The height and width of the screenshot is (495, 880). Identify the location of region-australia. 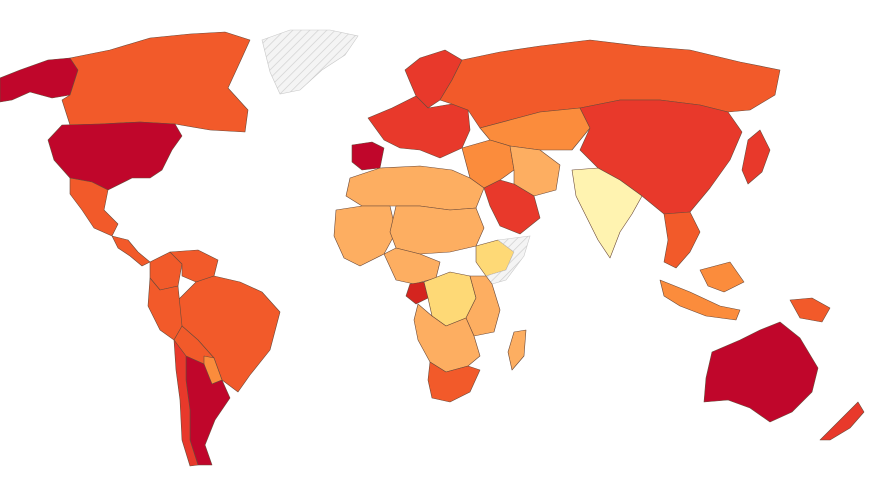
(761, 372).